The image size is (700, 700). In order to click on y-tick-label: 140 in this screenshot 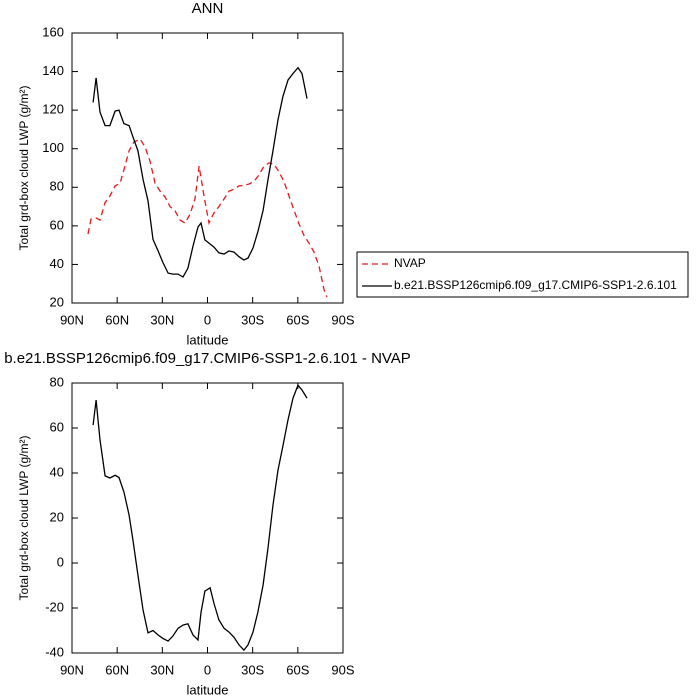, I will do `click(53, 70)`.